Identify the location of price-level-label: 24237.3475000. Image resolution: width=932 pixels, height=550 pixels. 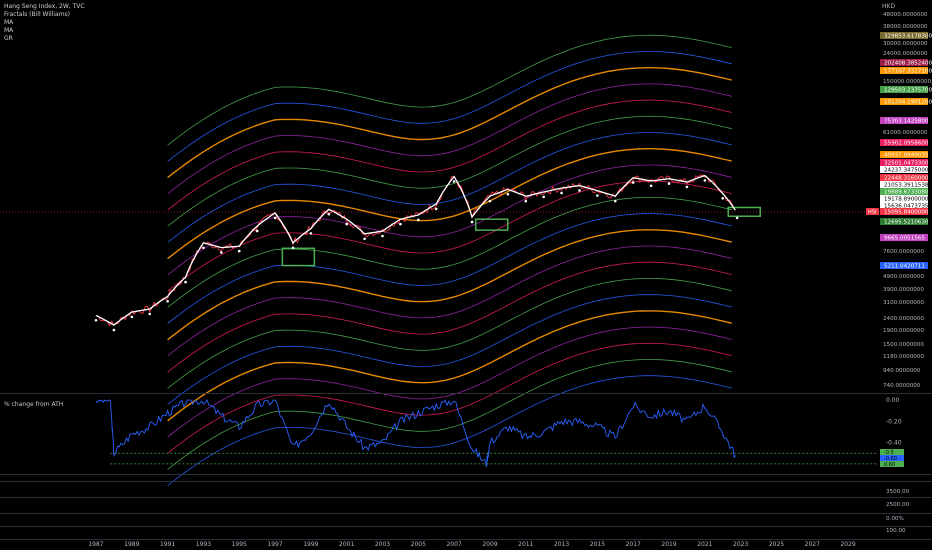
(906, 171).